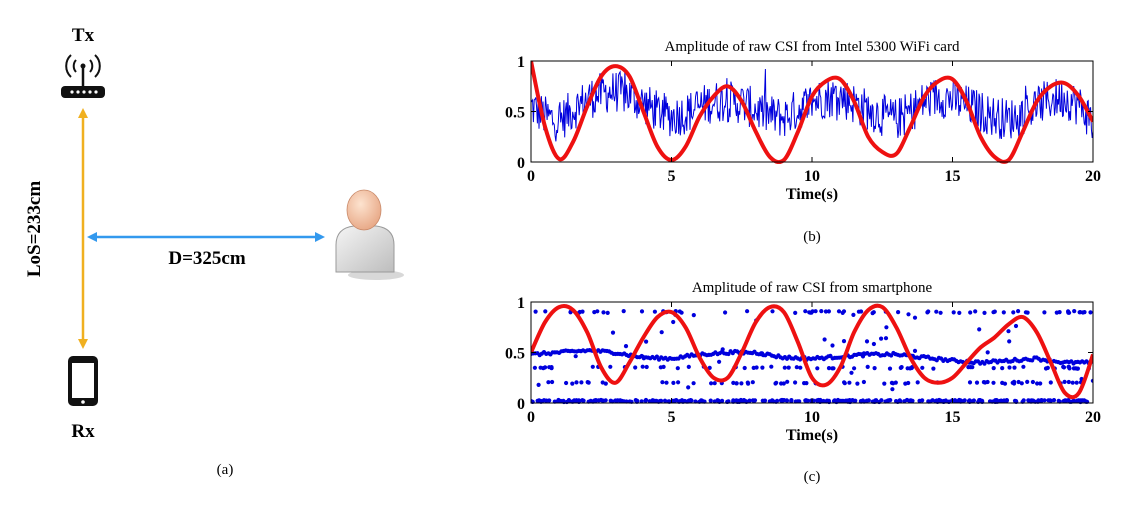 Image resolution: width=1142 pixels, height=510 pixels. I want to click on series-fitted-curve, so click(812, 112).